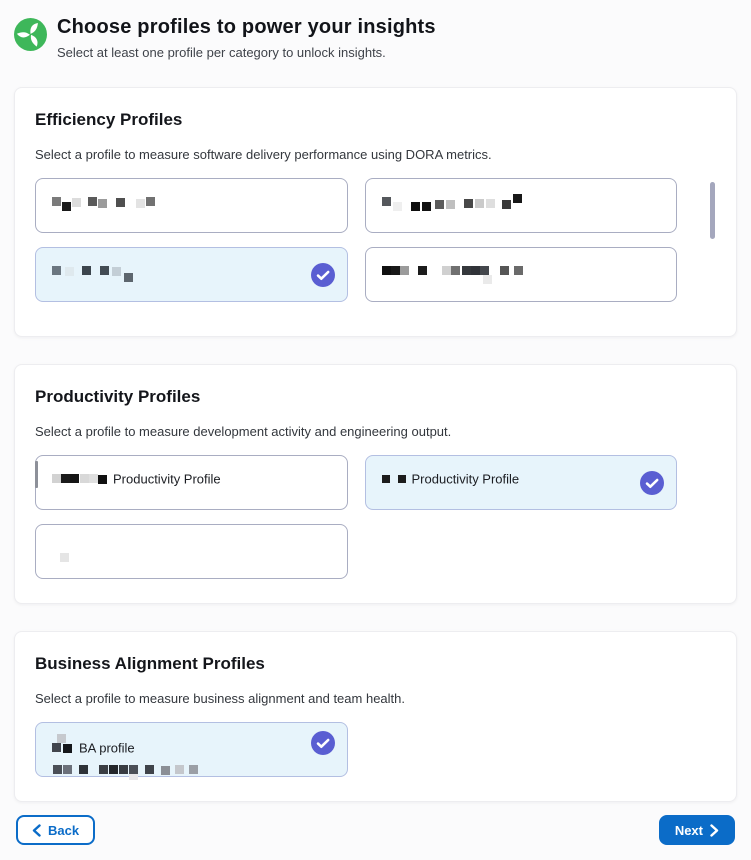 This screenshot has height=860, width=751. I want to click on chevron-left-icon, so click(36, 830).